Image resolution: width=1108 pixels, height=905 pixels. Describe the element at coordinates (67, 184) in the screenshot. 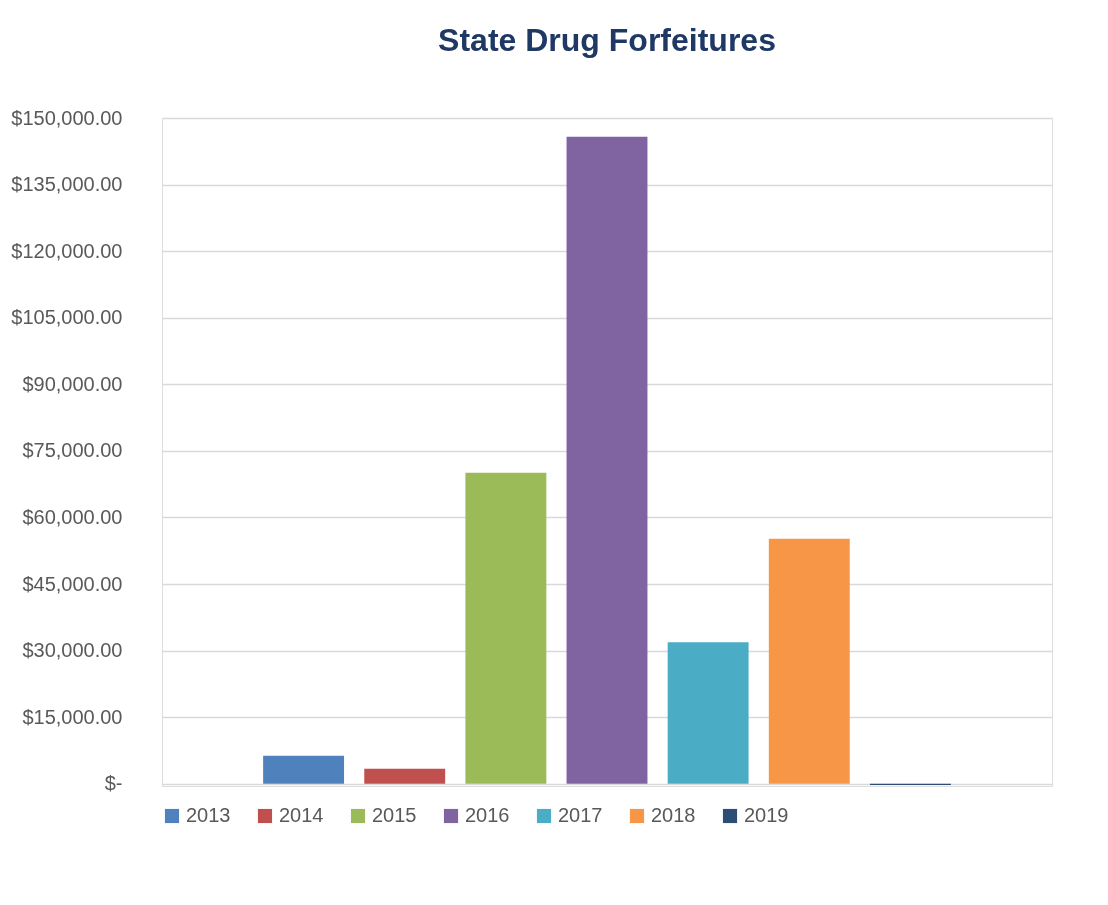

I see `y-tick-label: $135,000.00` at that location.